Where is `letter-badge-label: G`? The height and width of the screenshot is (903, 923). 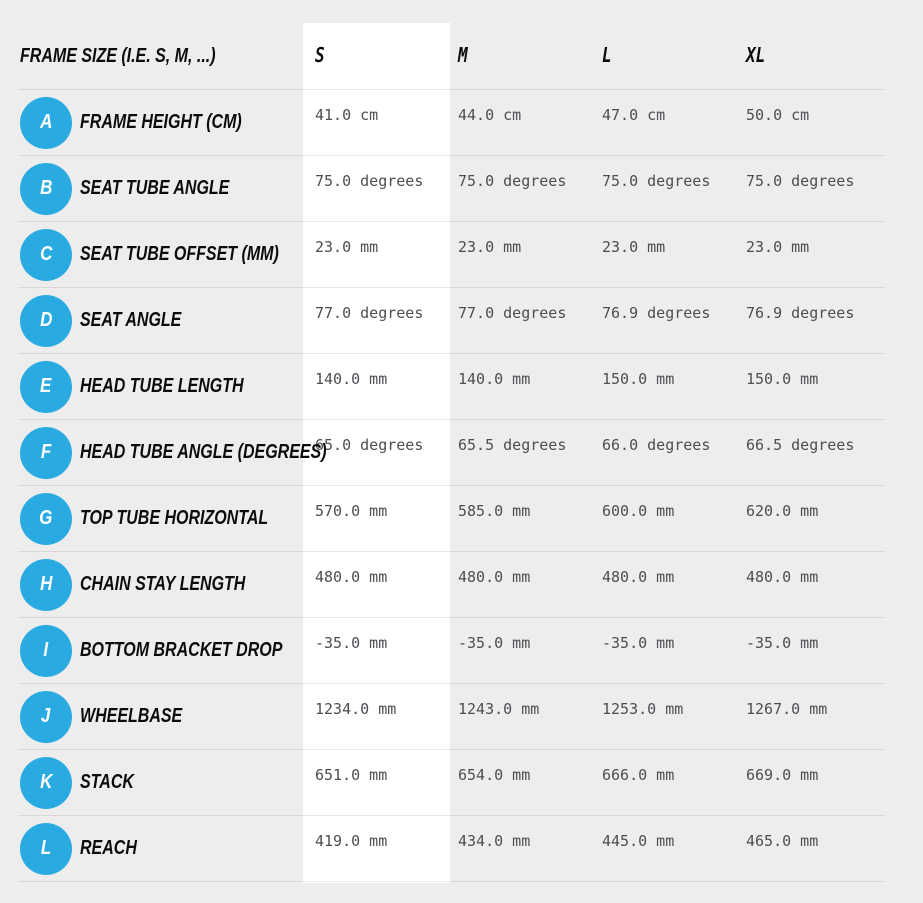 letter-badge-label: G is located at coordinates (46, 518).